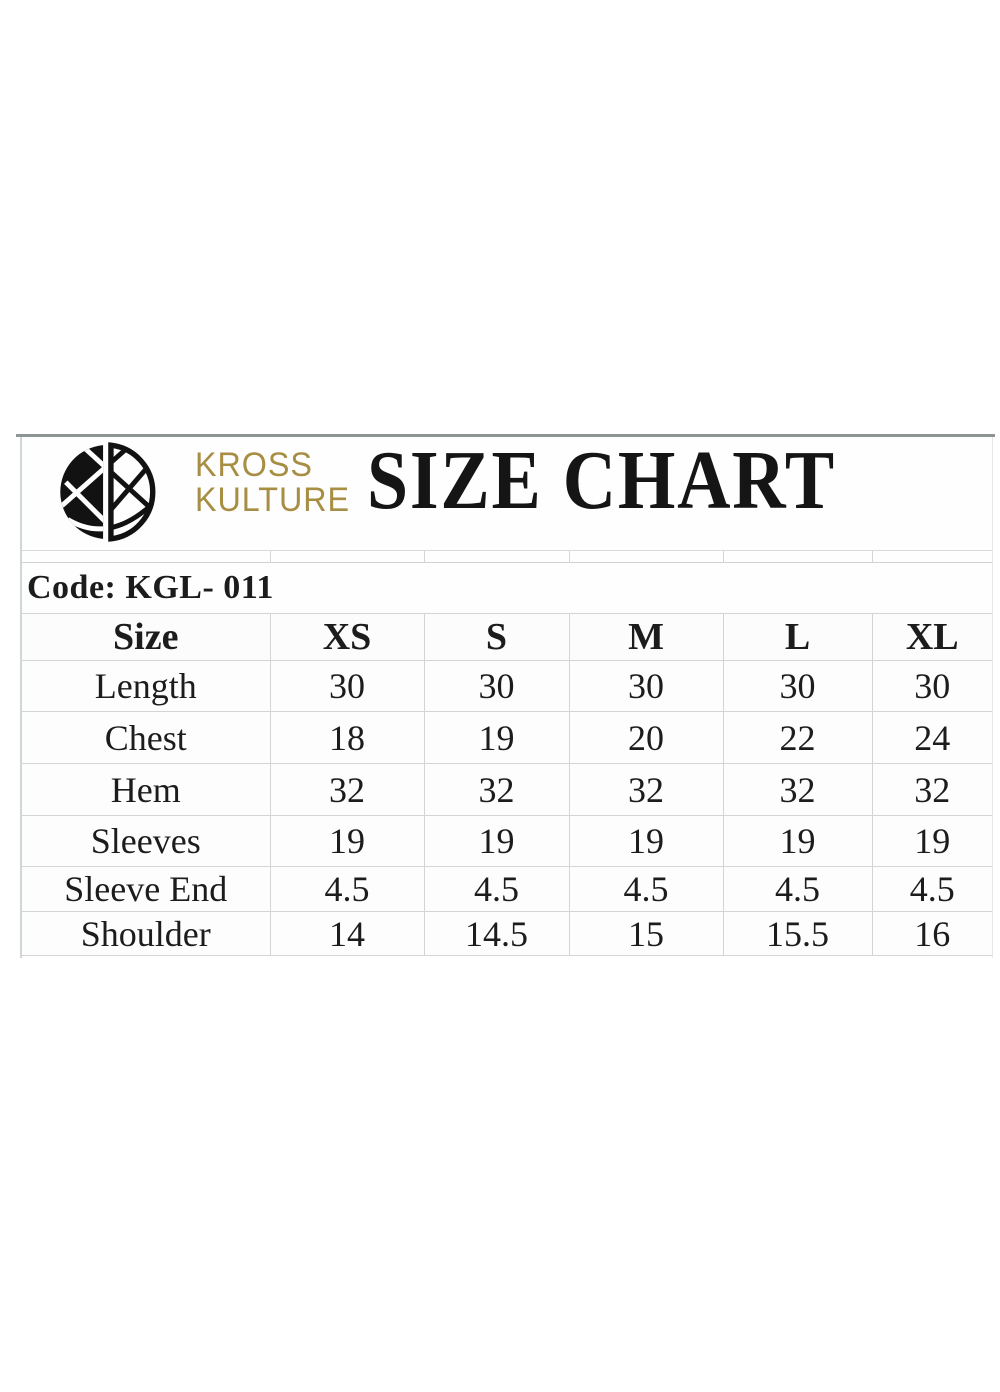  Describe the element at coordinates (507, 556) in the screenshot. I see `spacer-row` at that location.